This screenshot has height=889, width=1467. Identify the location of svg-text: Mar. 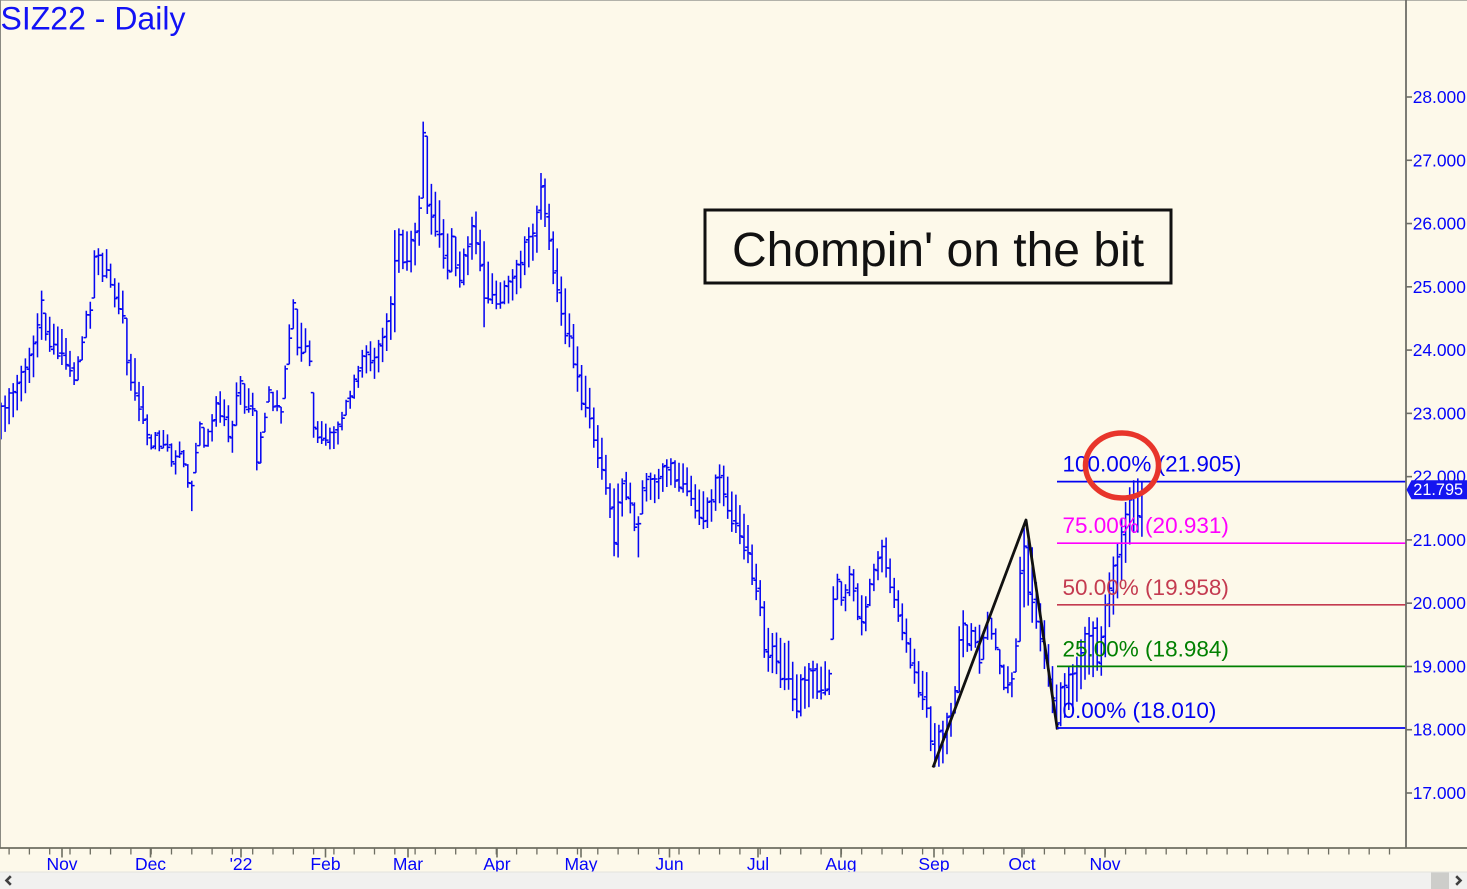
(408, 864).